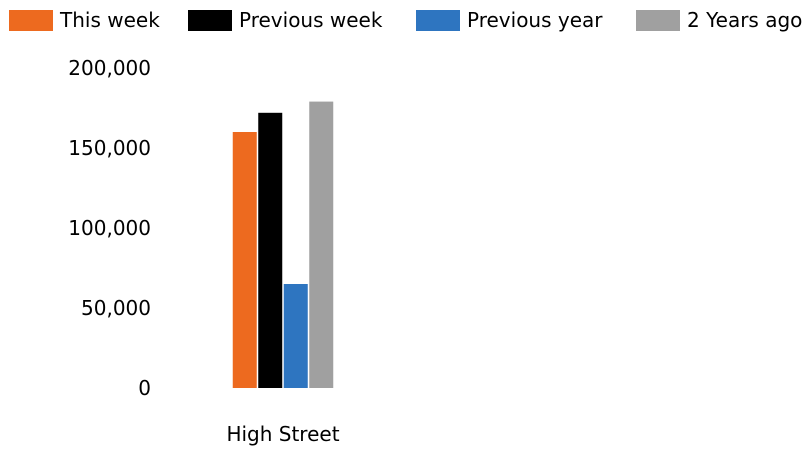 This screenshot has height=454, width=811. What do you see at coordinates (144, 388) in the screenshot?
I see `y-tick-label: 0` at bounding box center [144, 388].